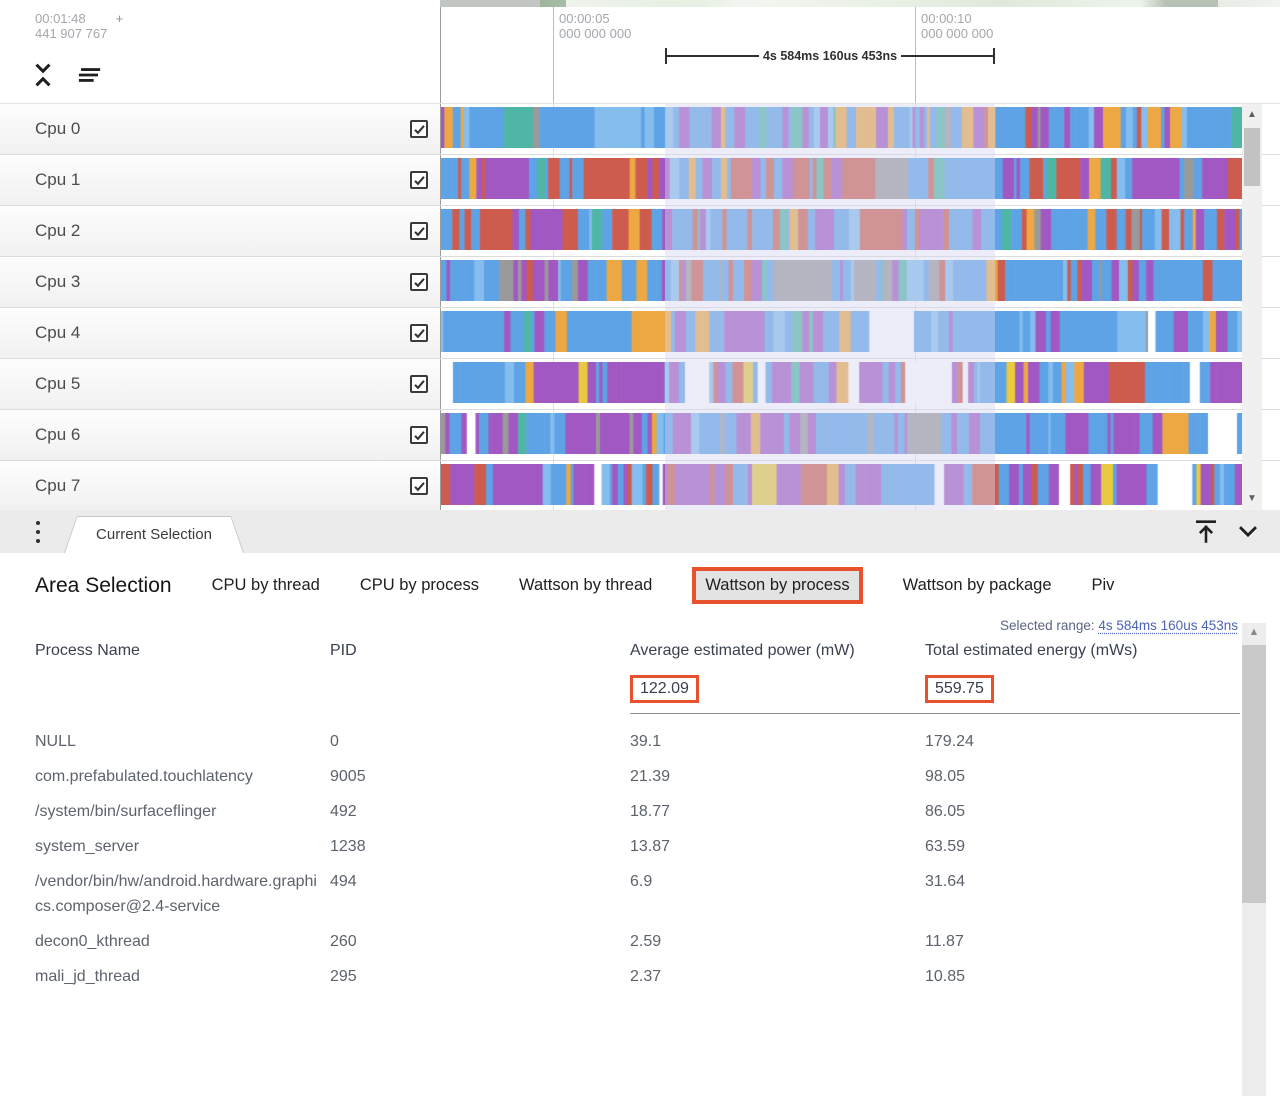 The width and height of the screenshot is (1280, 1116). I want to click on cell-process-name: mali_jd_thread, so click(87, 976).